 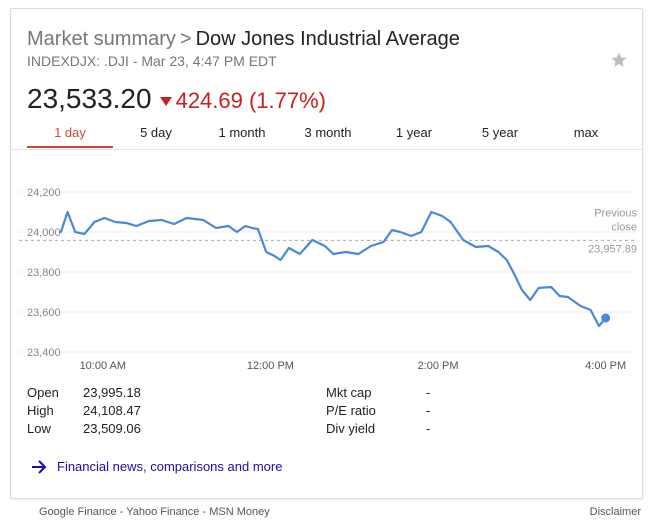 What do you see at coordinates (40, 410) in the screenshot?
I see `stat-label: High` at bounding box center [40, 410].